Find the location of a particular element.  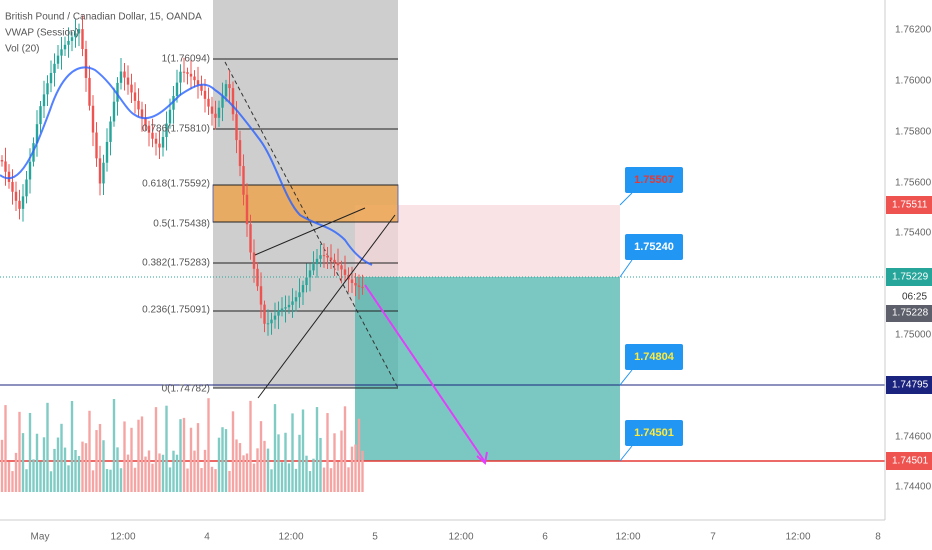

time-label: 7 is located at coordinates (713, 537).